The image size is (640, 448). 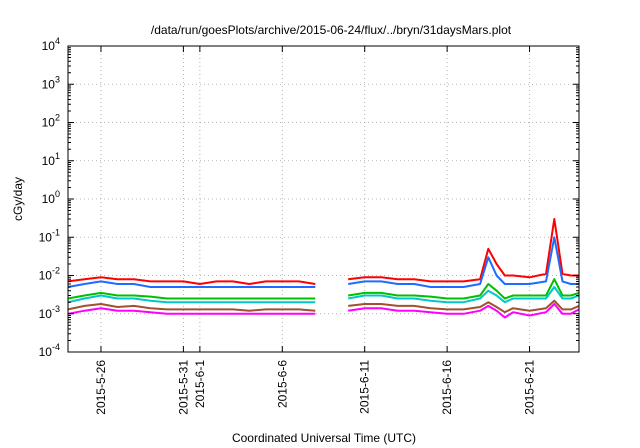 I want to click on y-tick-label: 10⁴, so click(x=51, y=44).